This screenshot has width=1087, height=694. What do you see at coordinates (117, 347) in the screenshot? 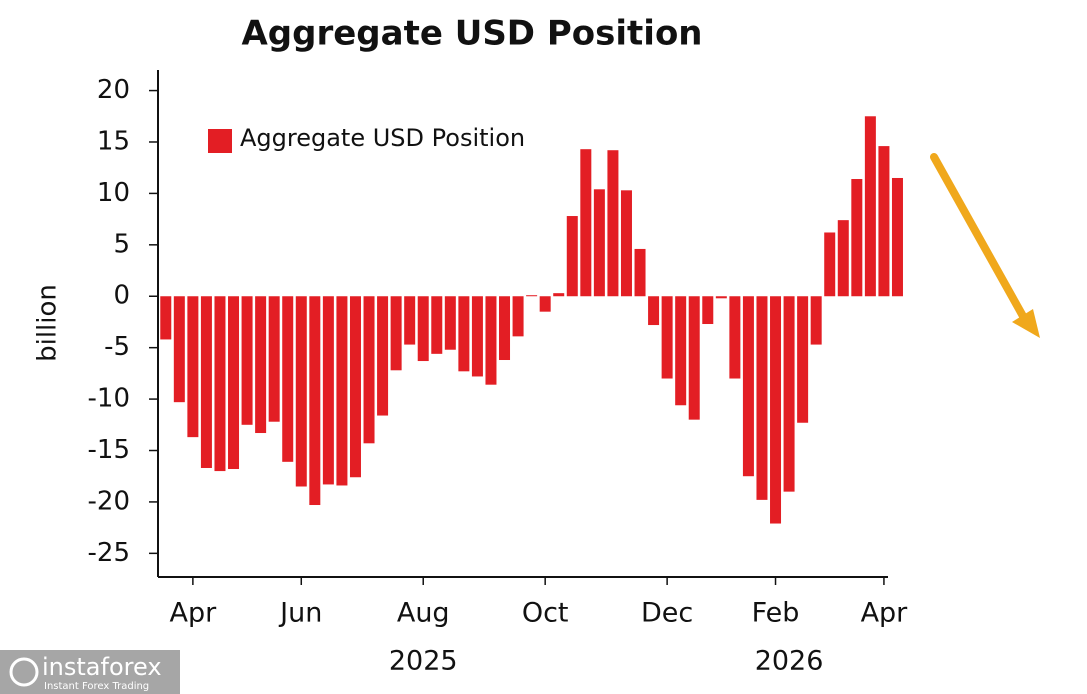
I see `y-tick-label: -5` at bounding box center [117, 347].